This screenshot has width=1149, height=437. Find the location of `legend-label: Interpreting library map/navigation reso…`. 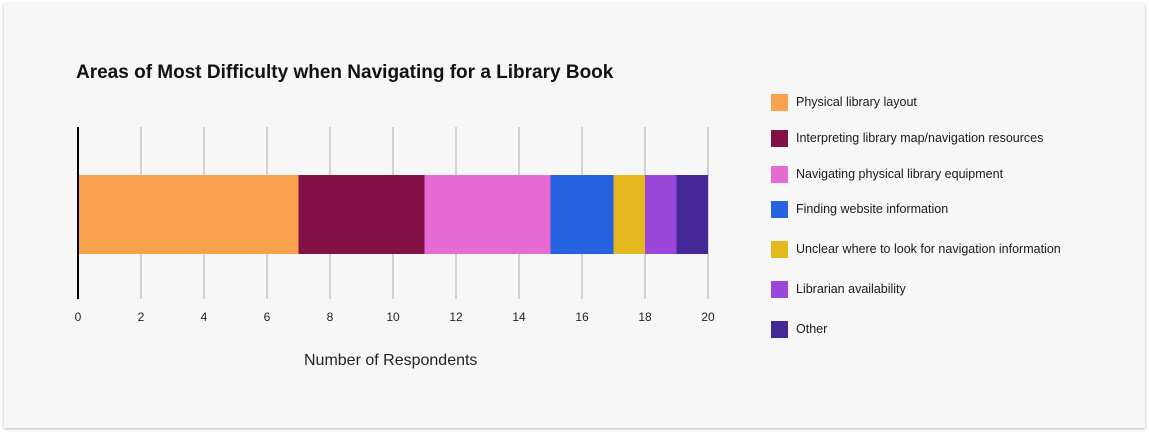

legend-label: Interpreting library map/navigation reso… is located at coordinates (920, 138).